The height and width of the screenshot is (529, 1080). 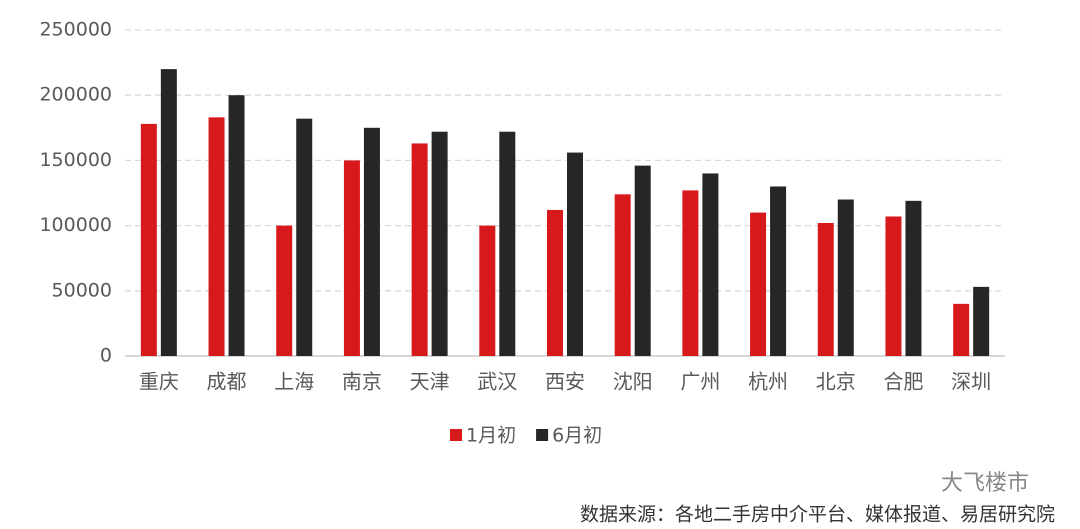 What do you see at coordinates (75, 30) in the screenshot?
I see `y-tick-label: 250000` at bounding box center [75, 30].